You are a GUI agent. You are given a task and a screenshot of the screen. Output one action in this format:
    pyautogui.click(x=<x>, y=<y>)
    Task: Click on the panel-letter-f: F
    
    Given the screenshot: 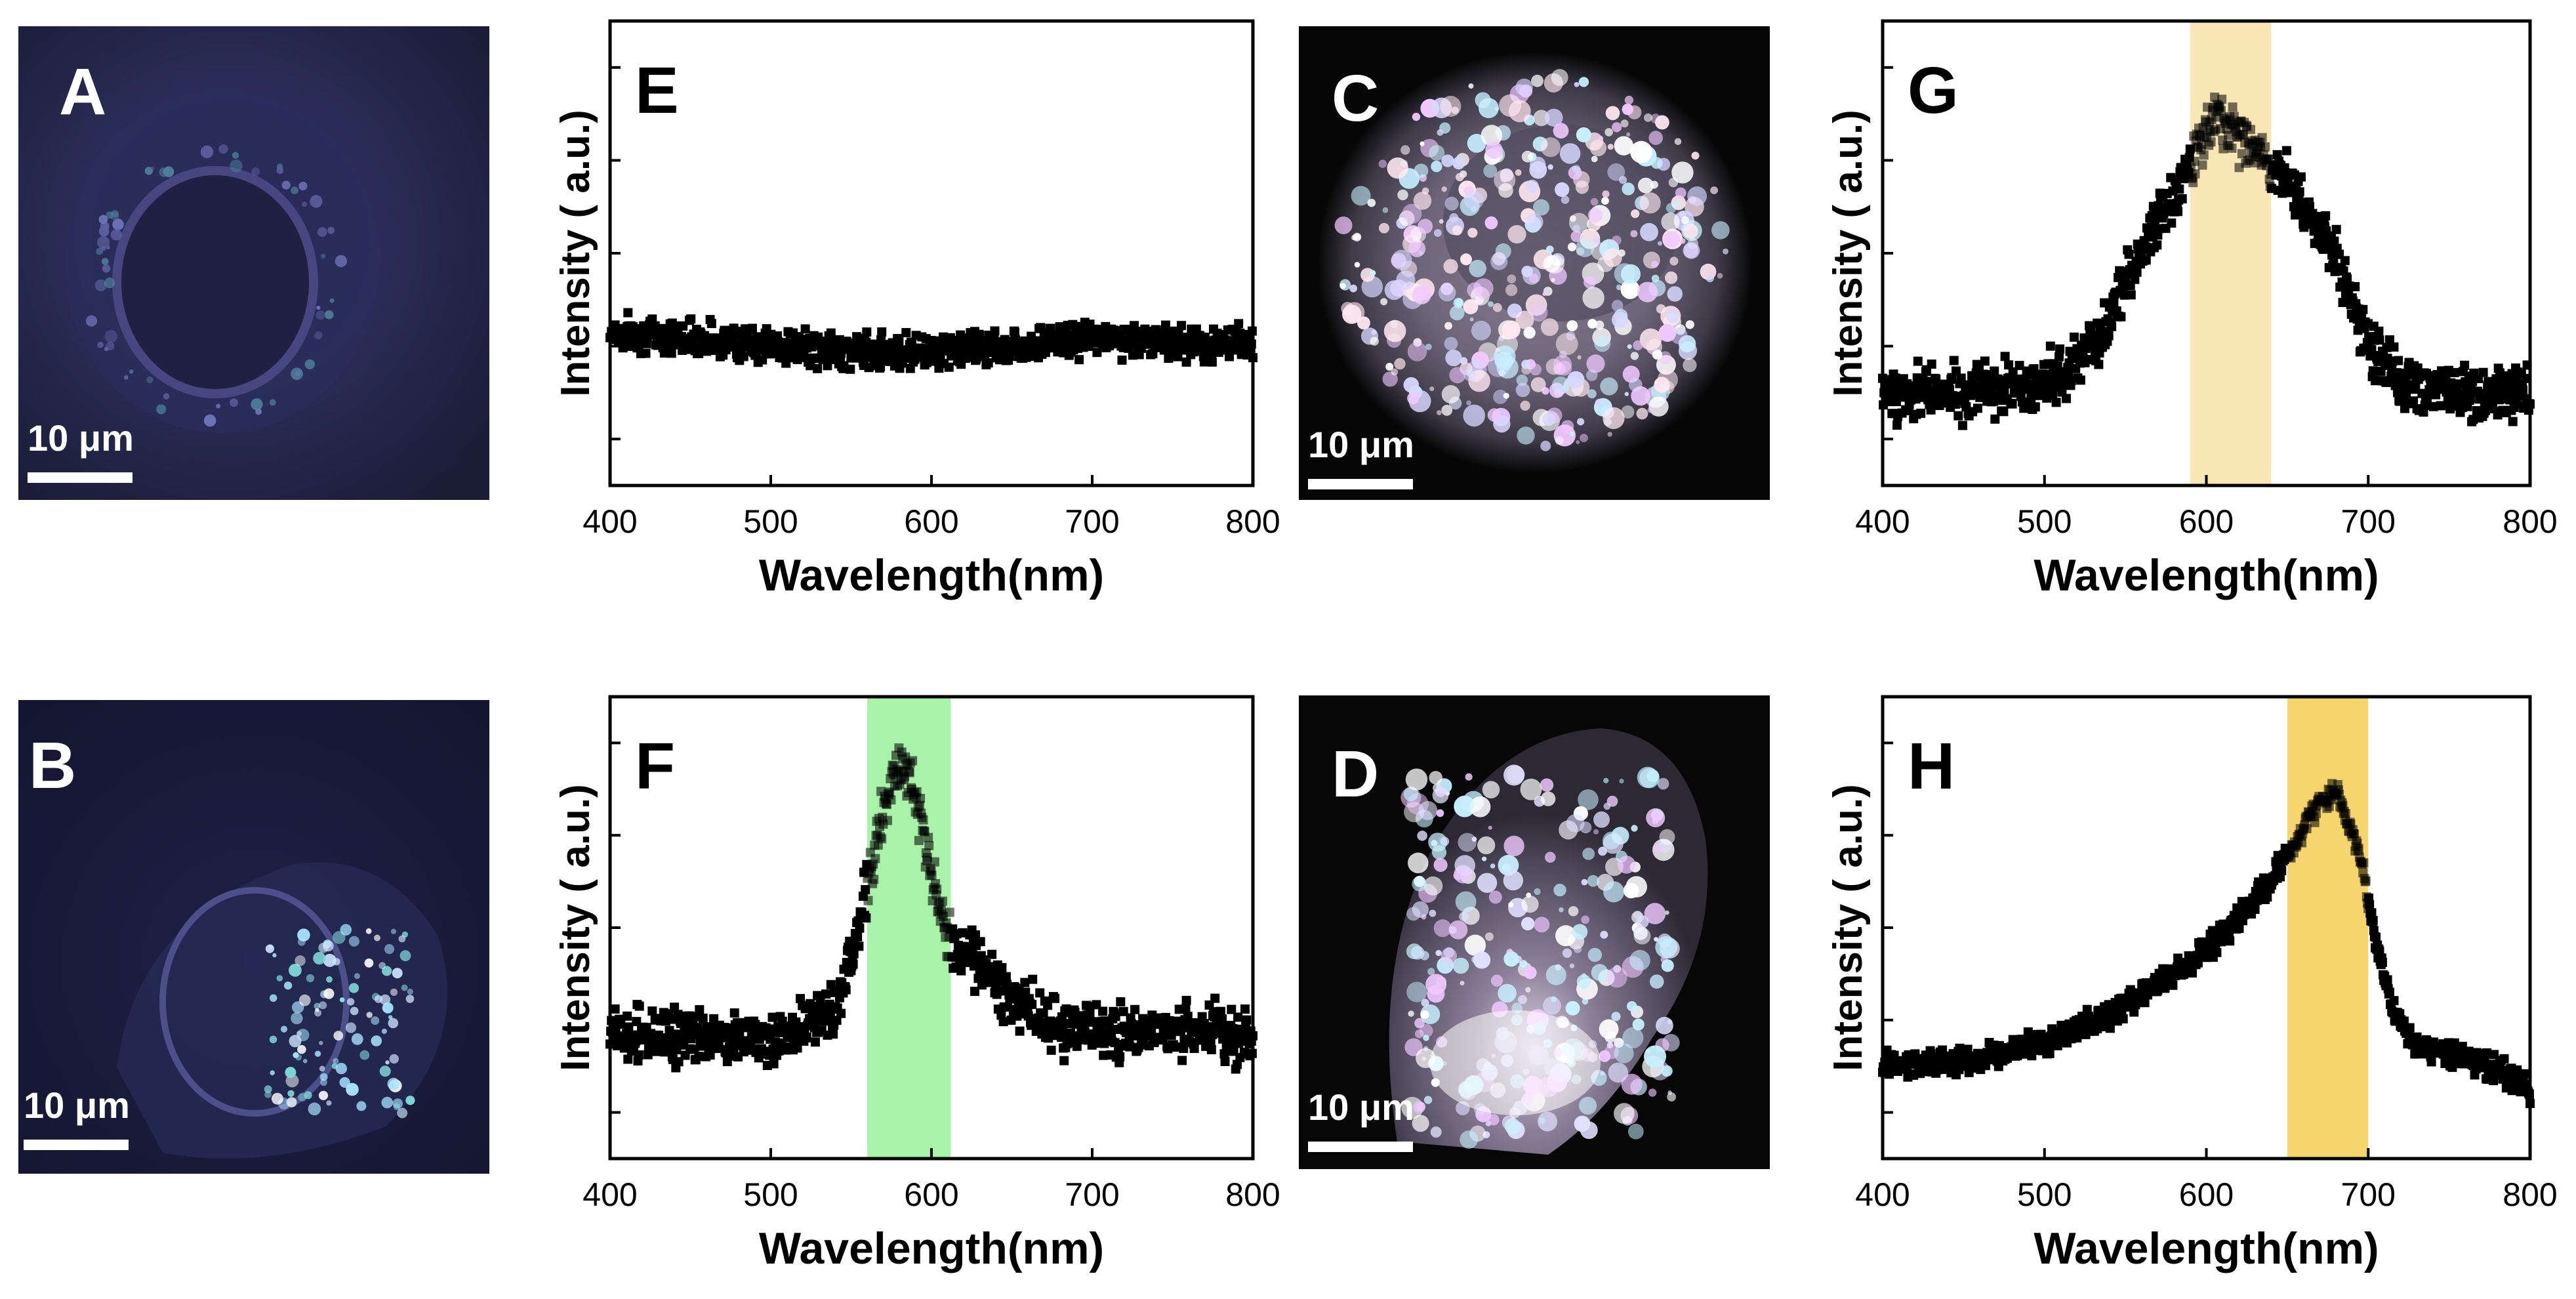 What is the action you would take?
    pyautogui.click(x=655, y=766)
    